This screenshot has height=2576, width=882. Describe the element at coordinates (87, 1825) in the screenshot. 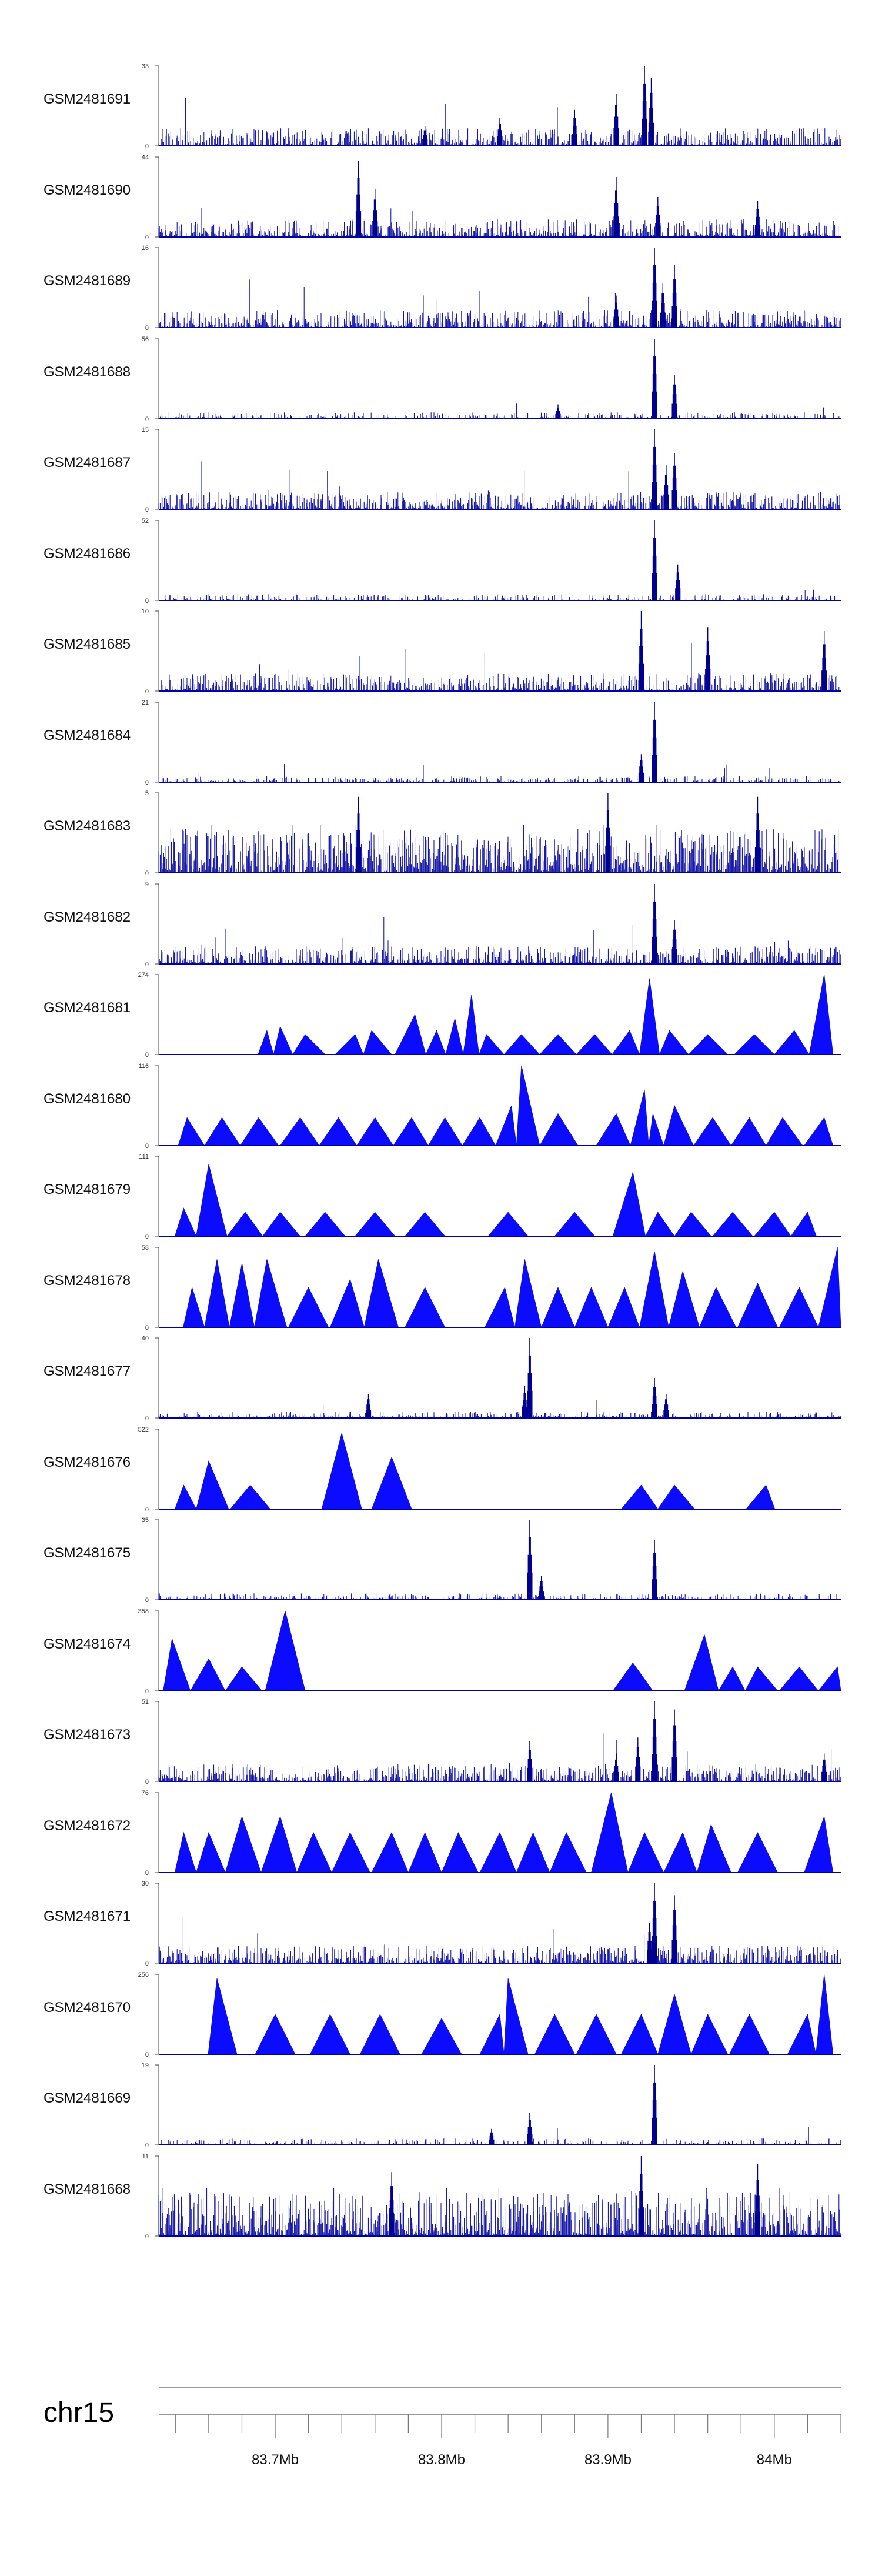

I see `track-label: GSM2481672` at that location.